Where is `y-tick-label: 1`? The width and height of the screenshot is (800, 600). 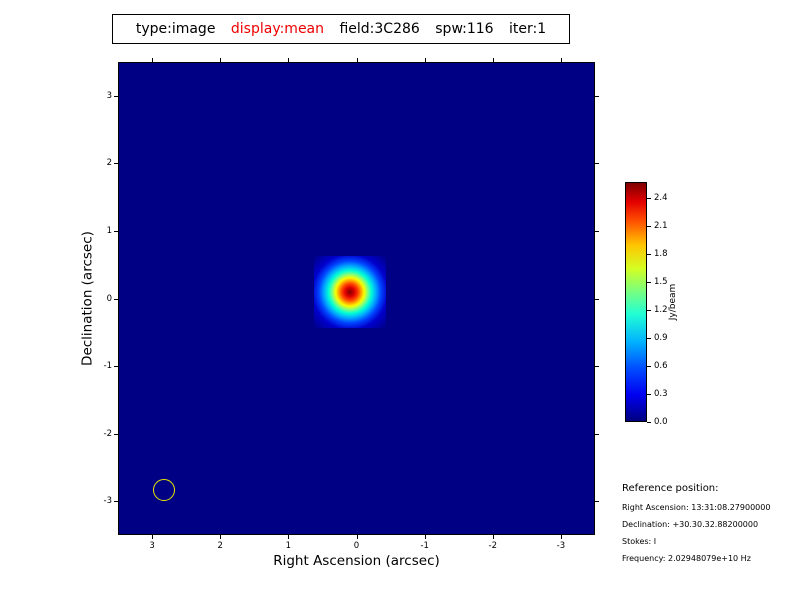 y-tick-label: 1 is located at coordinates (109, 230).